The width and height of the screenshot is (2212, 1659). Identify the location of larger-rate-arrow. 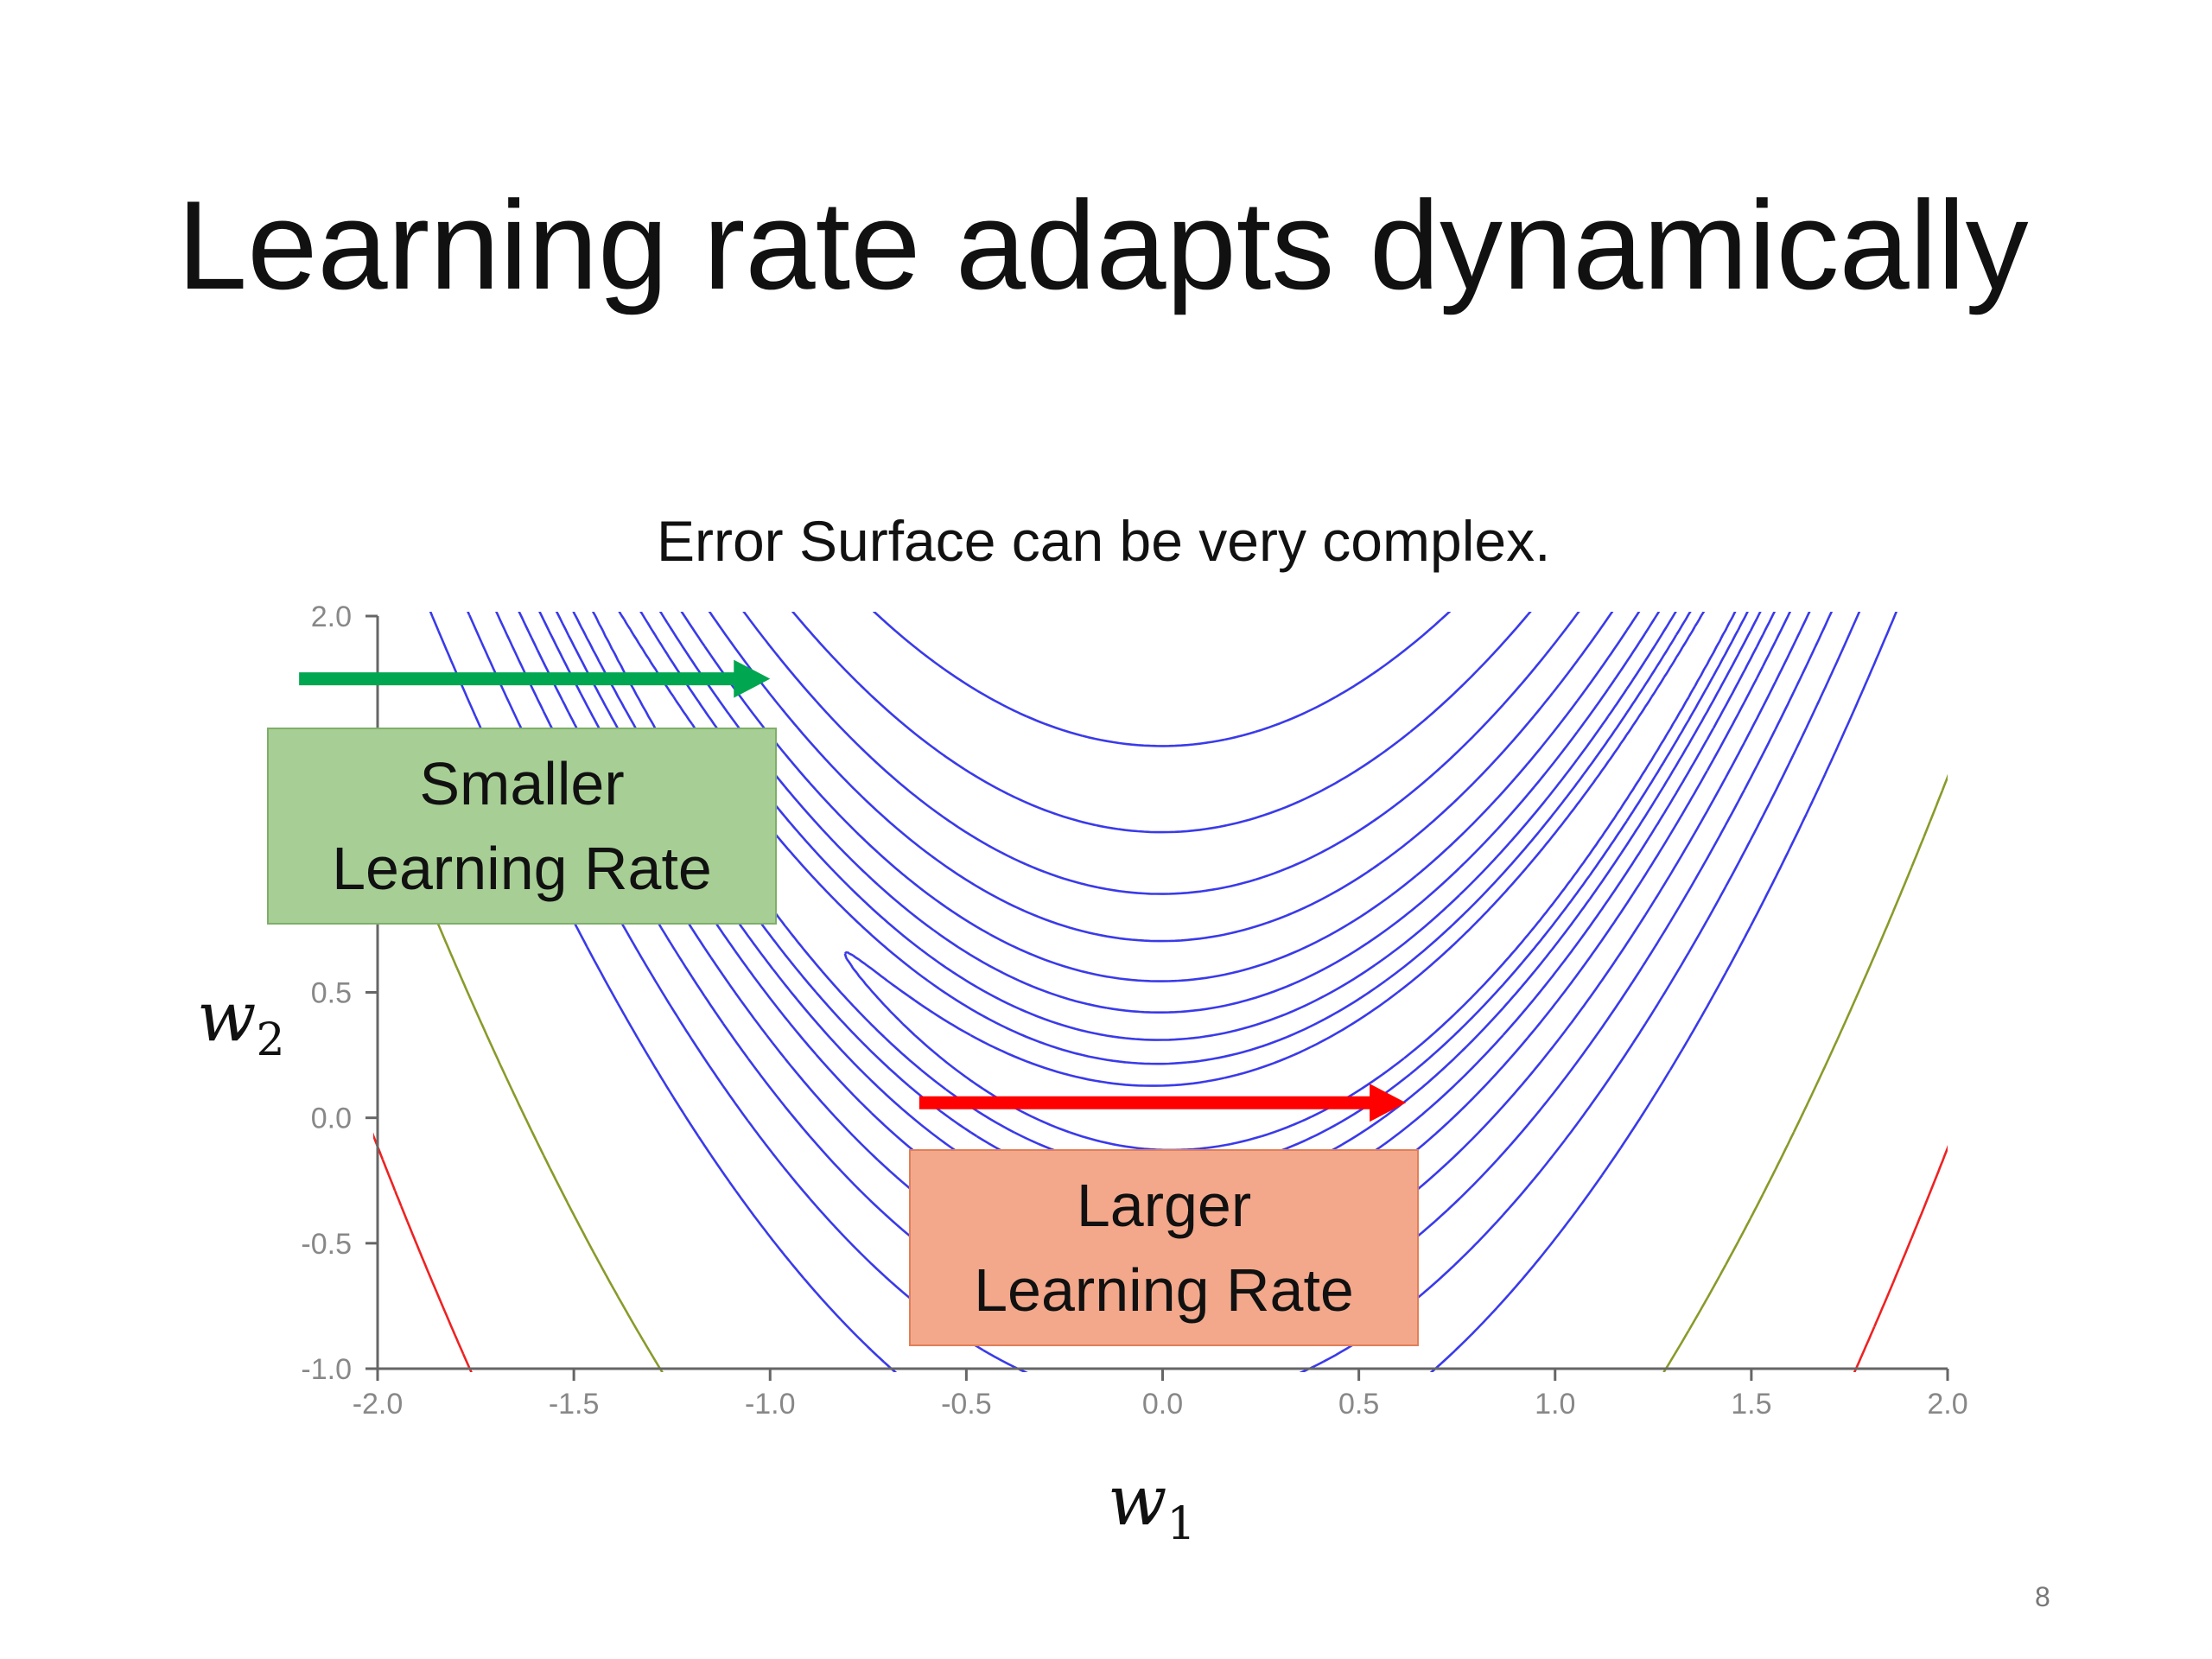
(1162, 1103).